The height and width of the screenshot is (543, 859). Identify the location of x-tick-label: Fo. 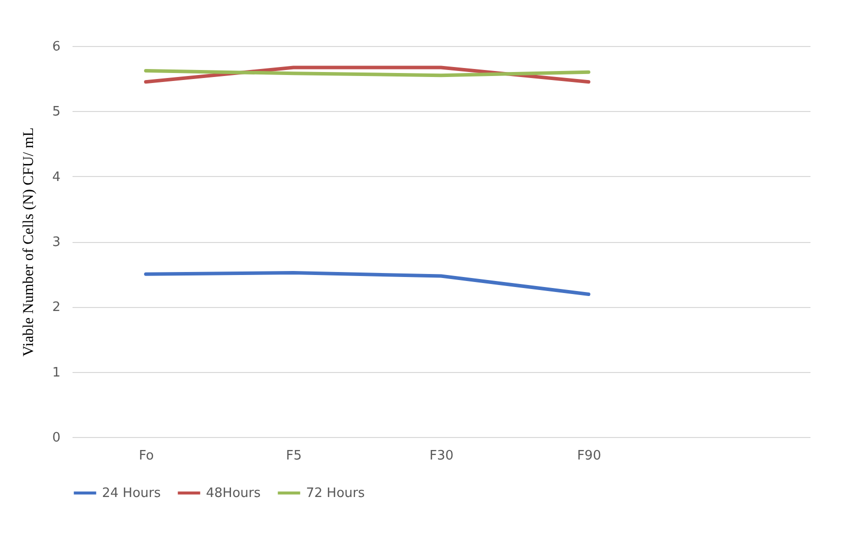
(146, 456).